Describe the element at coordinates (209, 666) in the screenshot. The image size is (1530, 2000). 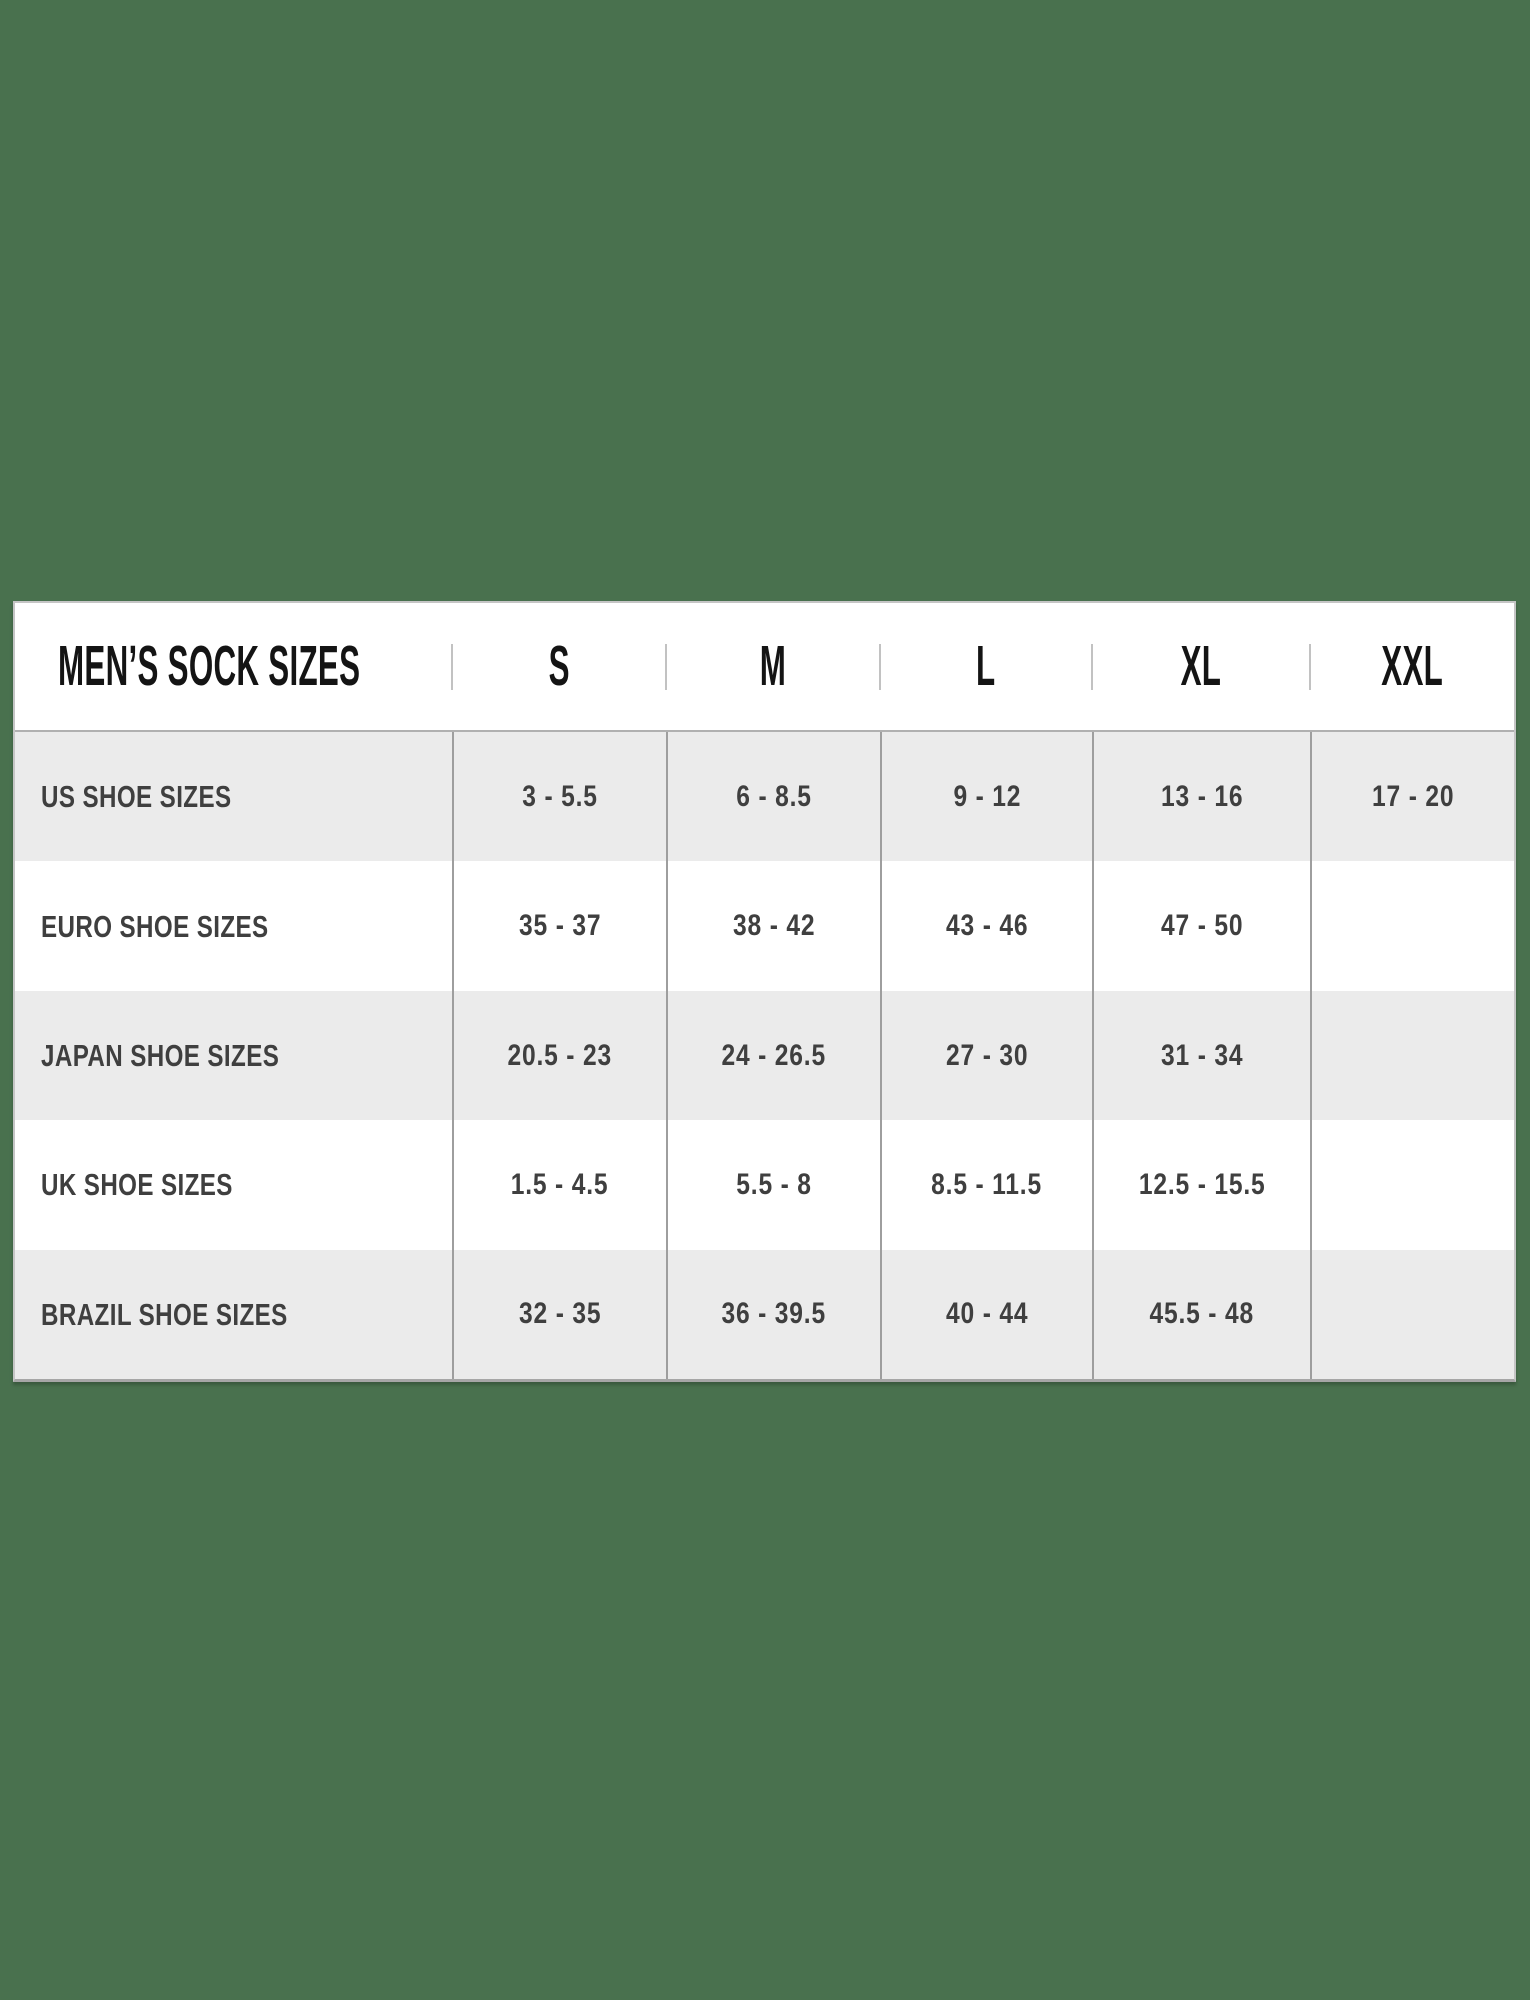
I see `table-title: MEN’S SOCK SIZES` at that location.